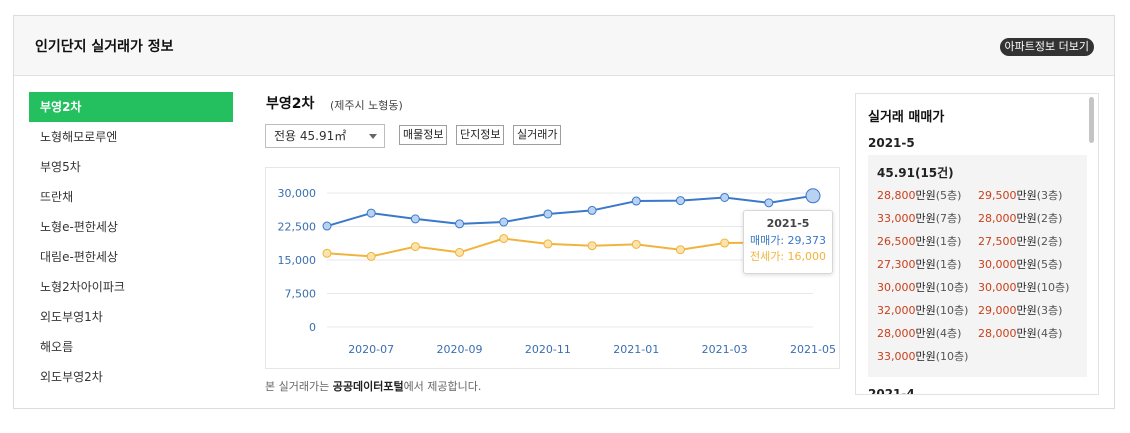 The height and width of the screenshot is (433, 1130). Describe the element at coordinates (57, 197) in the screenshot. I see `sidebar-item: 뜨란채` at that location.